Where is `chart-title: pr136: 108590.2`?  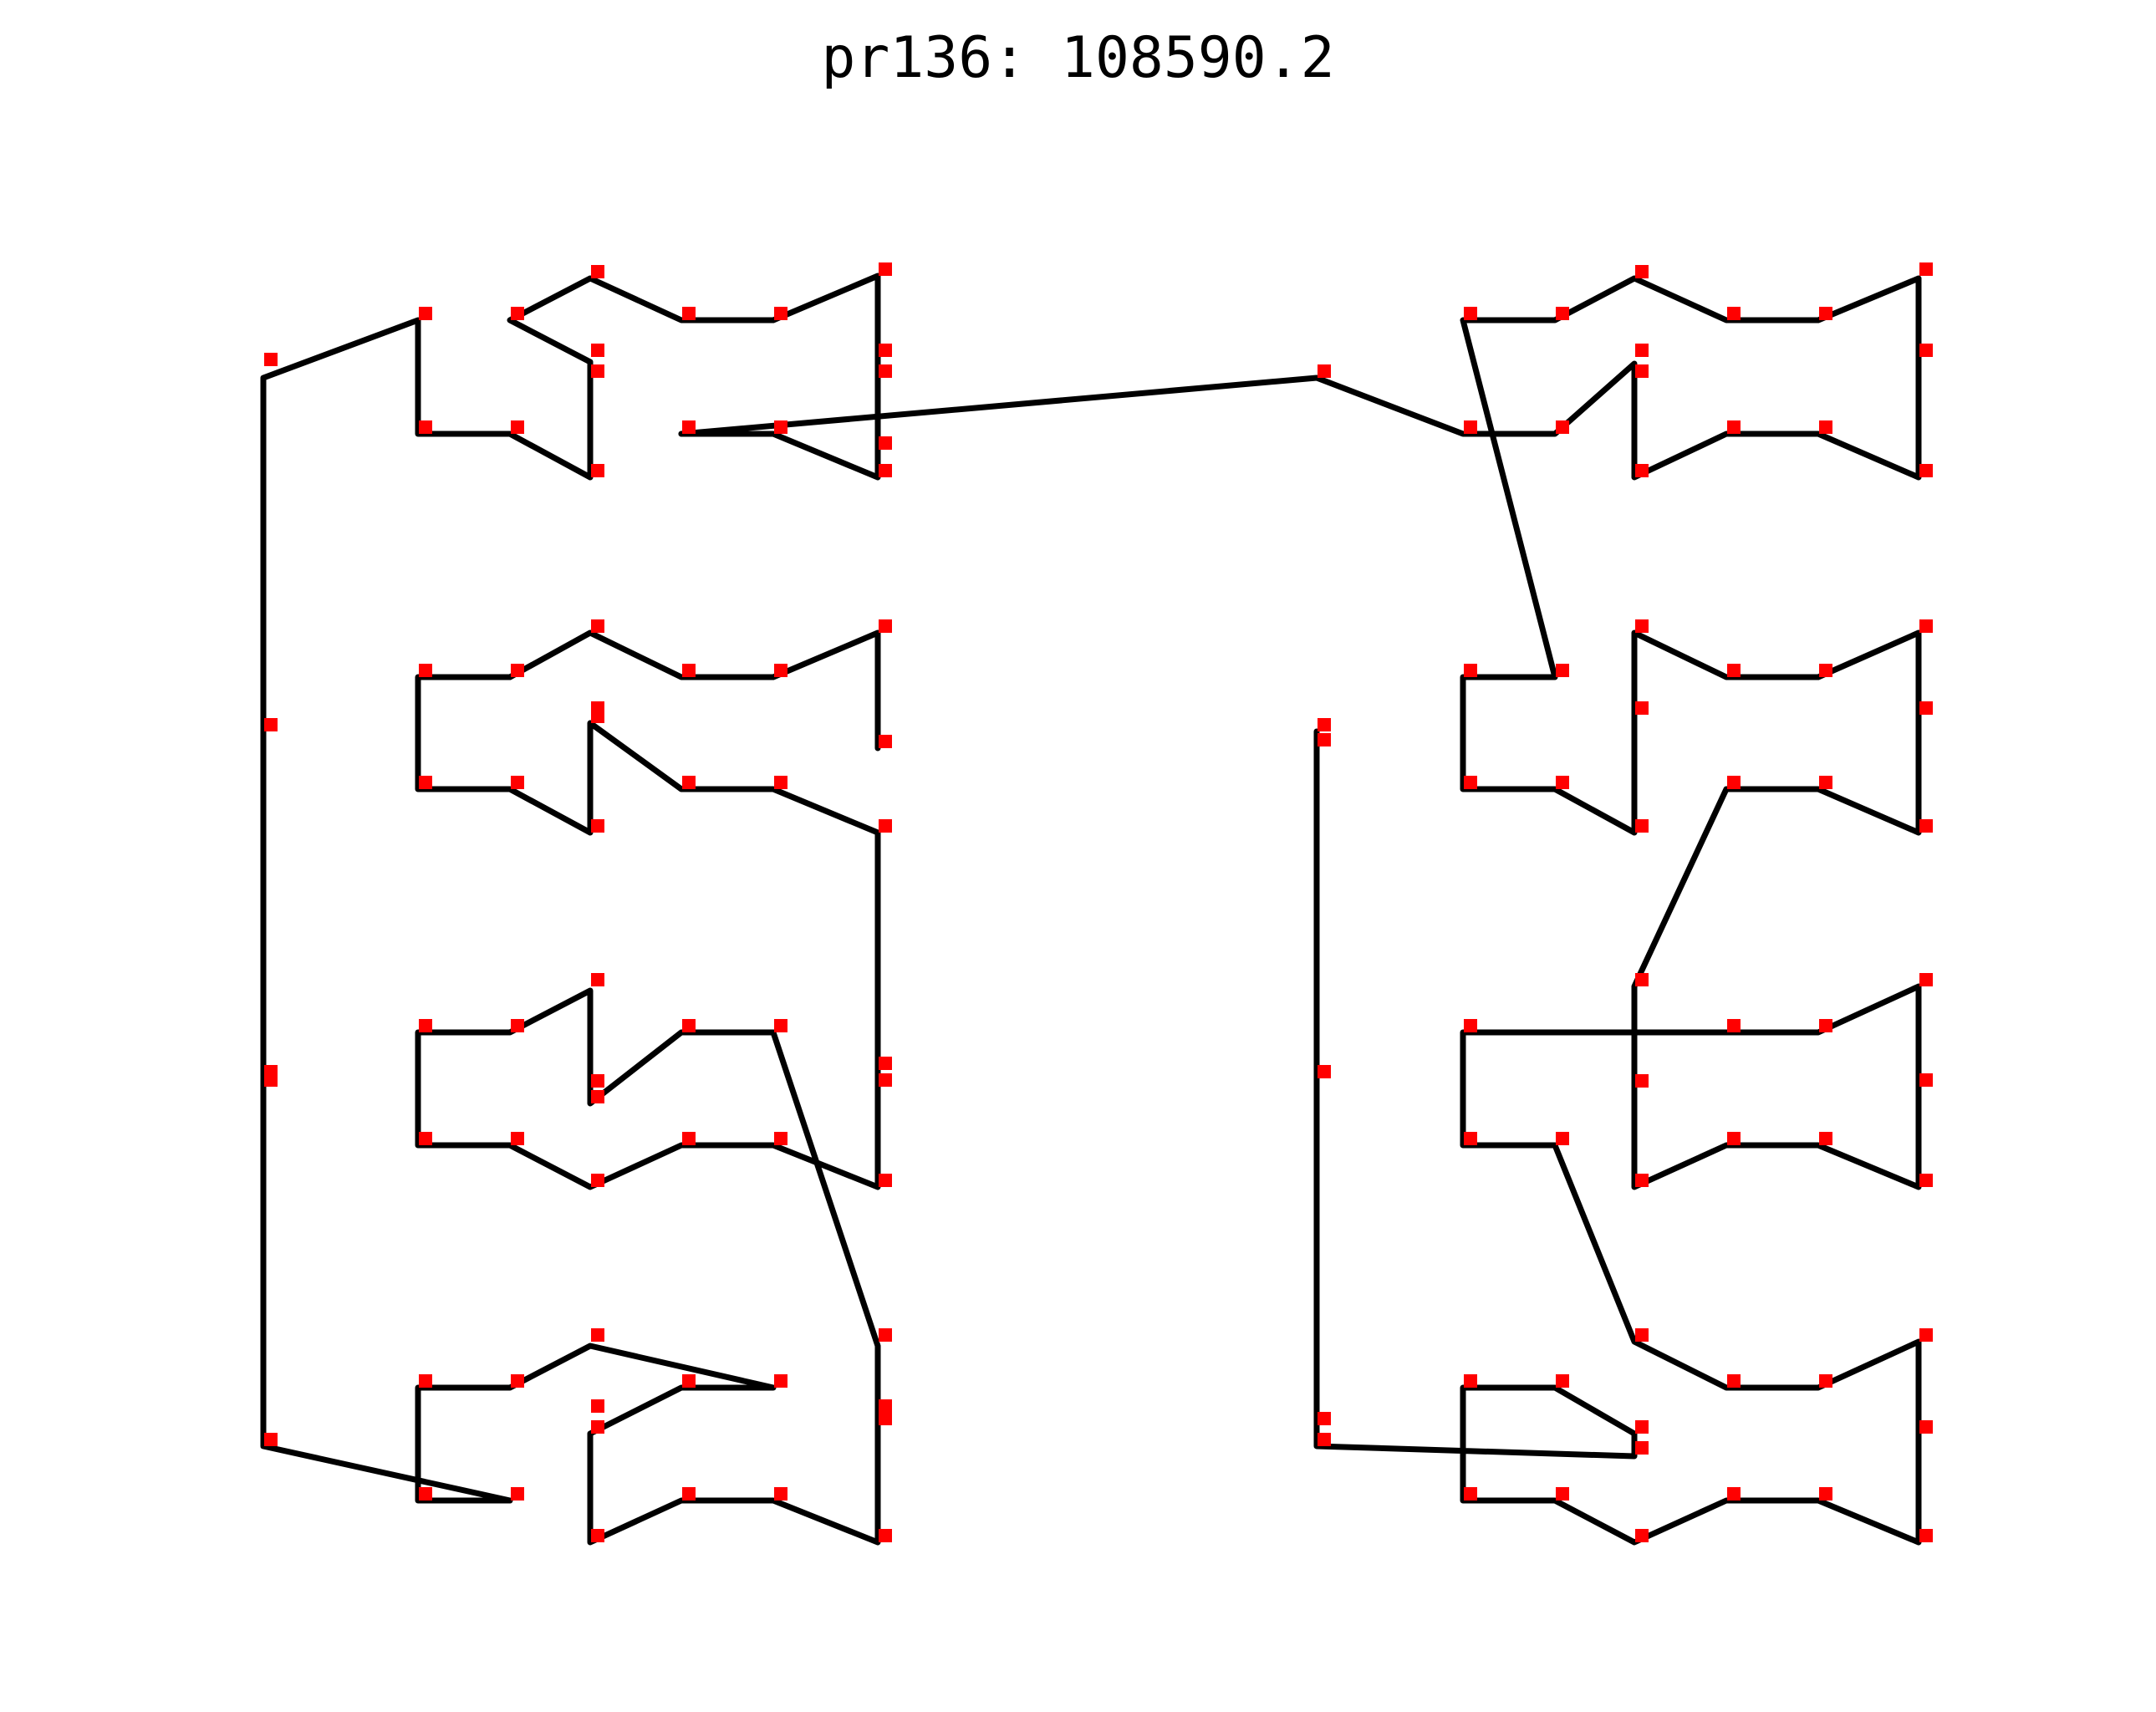 chart-title: pr136: 108590.2 is located at coordinates (1078, 58).